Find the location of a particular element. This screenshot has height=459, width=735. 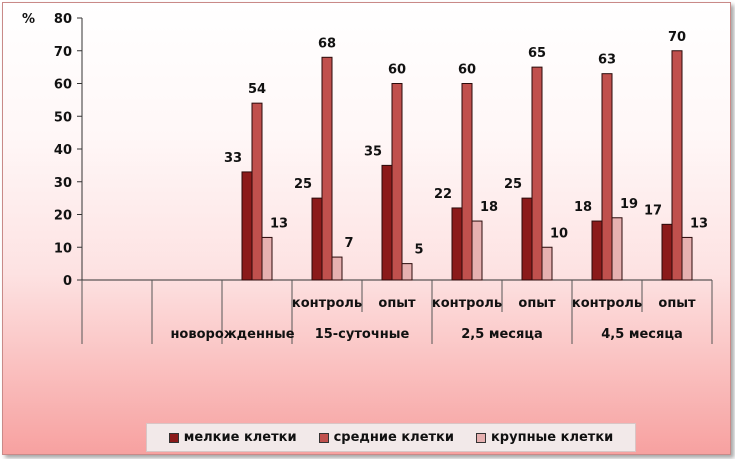

y-tick-label: 80 is located at coordinates (63, 19).